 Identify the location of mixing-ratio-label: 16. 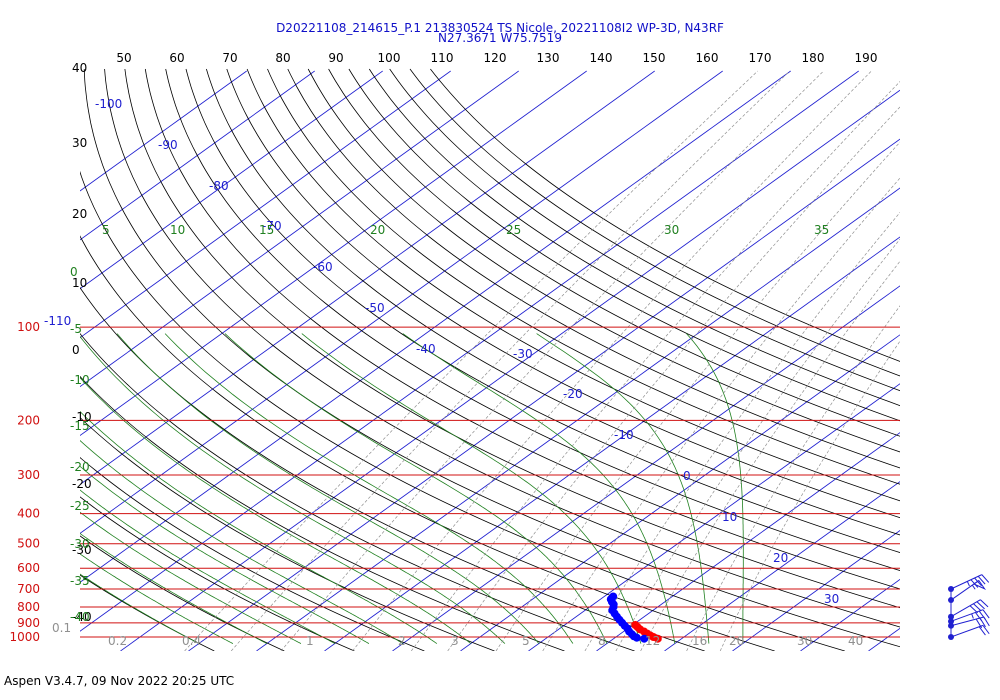
(699, 641).